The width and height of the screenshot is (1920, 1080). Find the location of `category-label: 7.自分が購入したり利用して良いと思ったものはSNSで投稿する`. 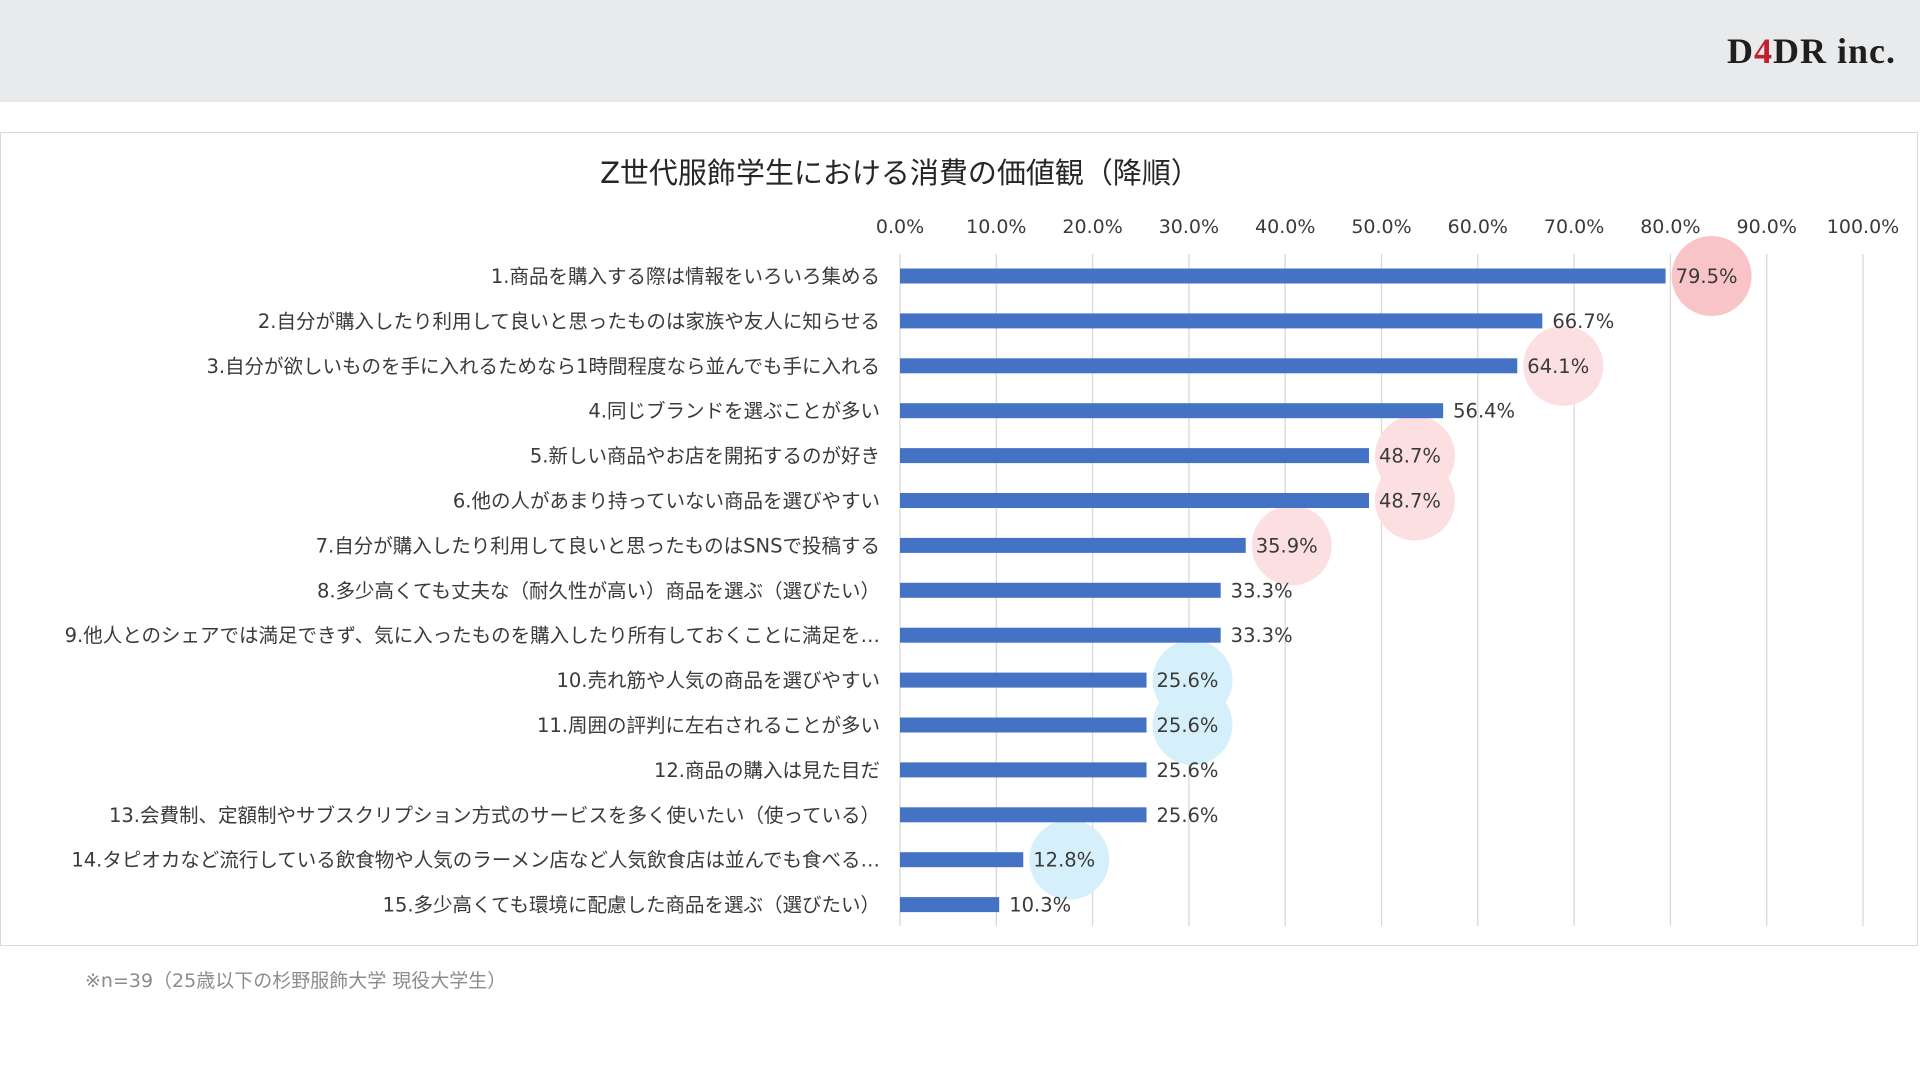

category-label: 7.自分が購入したり利用して良いと思ったものはSNSで投稿する is located at coordinates (598, 545).